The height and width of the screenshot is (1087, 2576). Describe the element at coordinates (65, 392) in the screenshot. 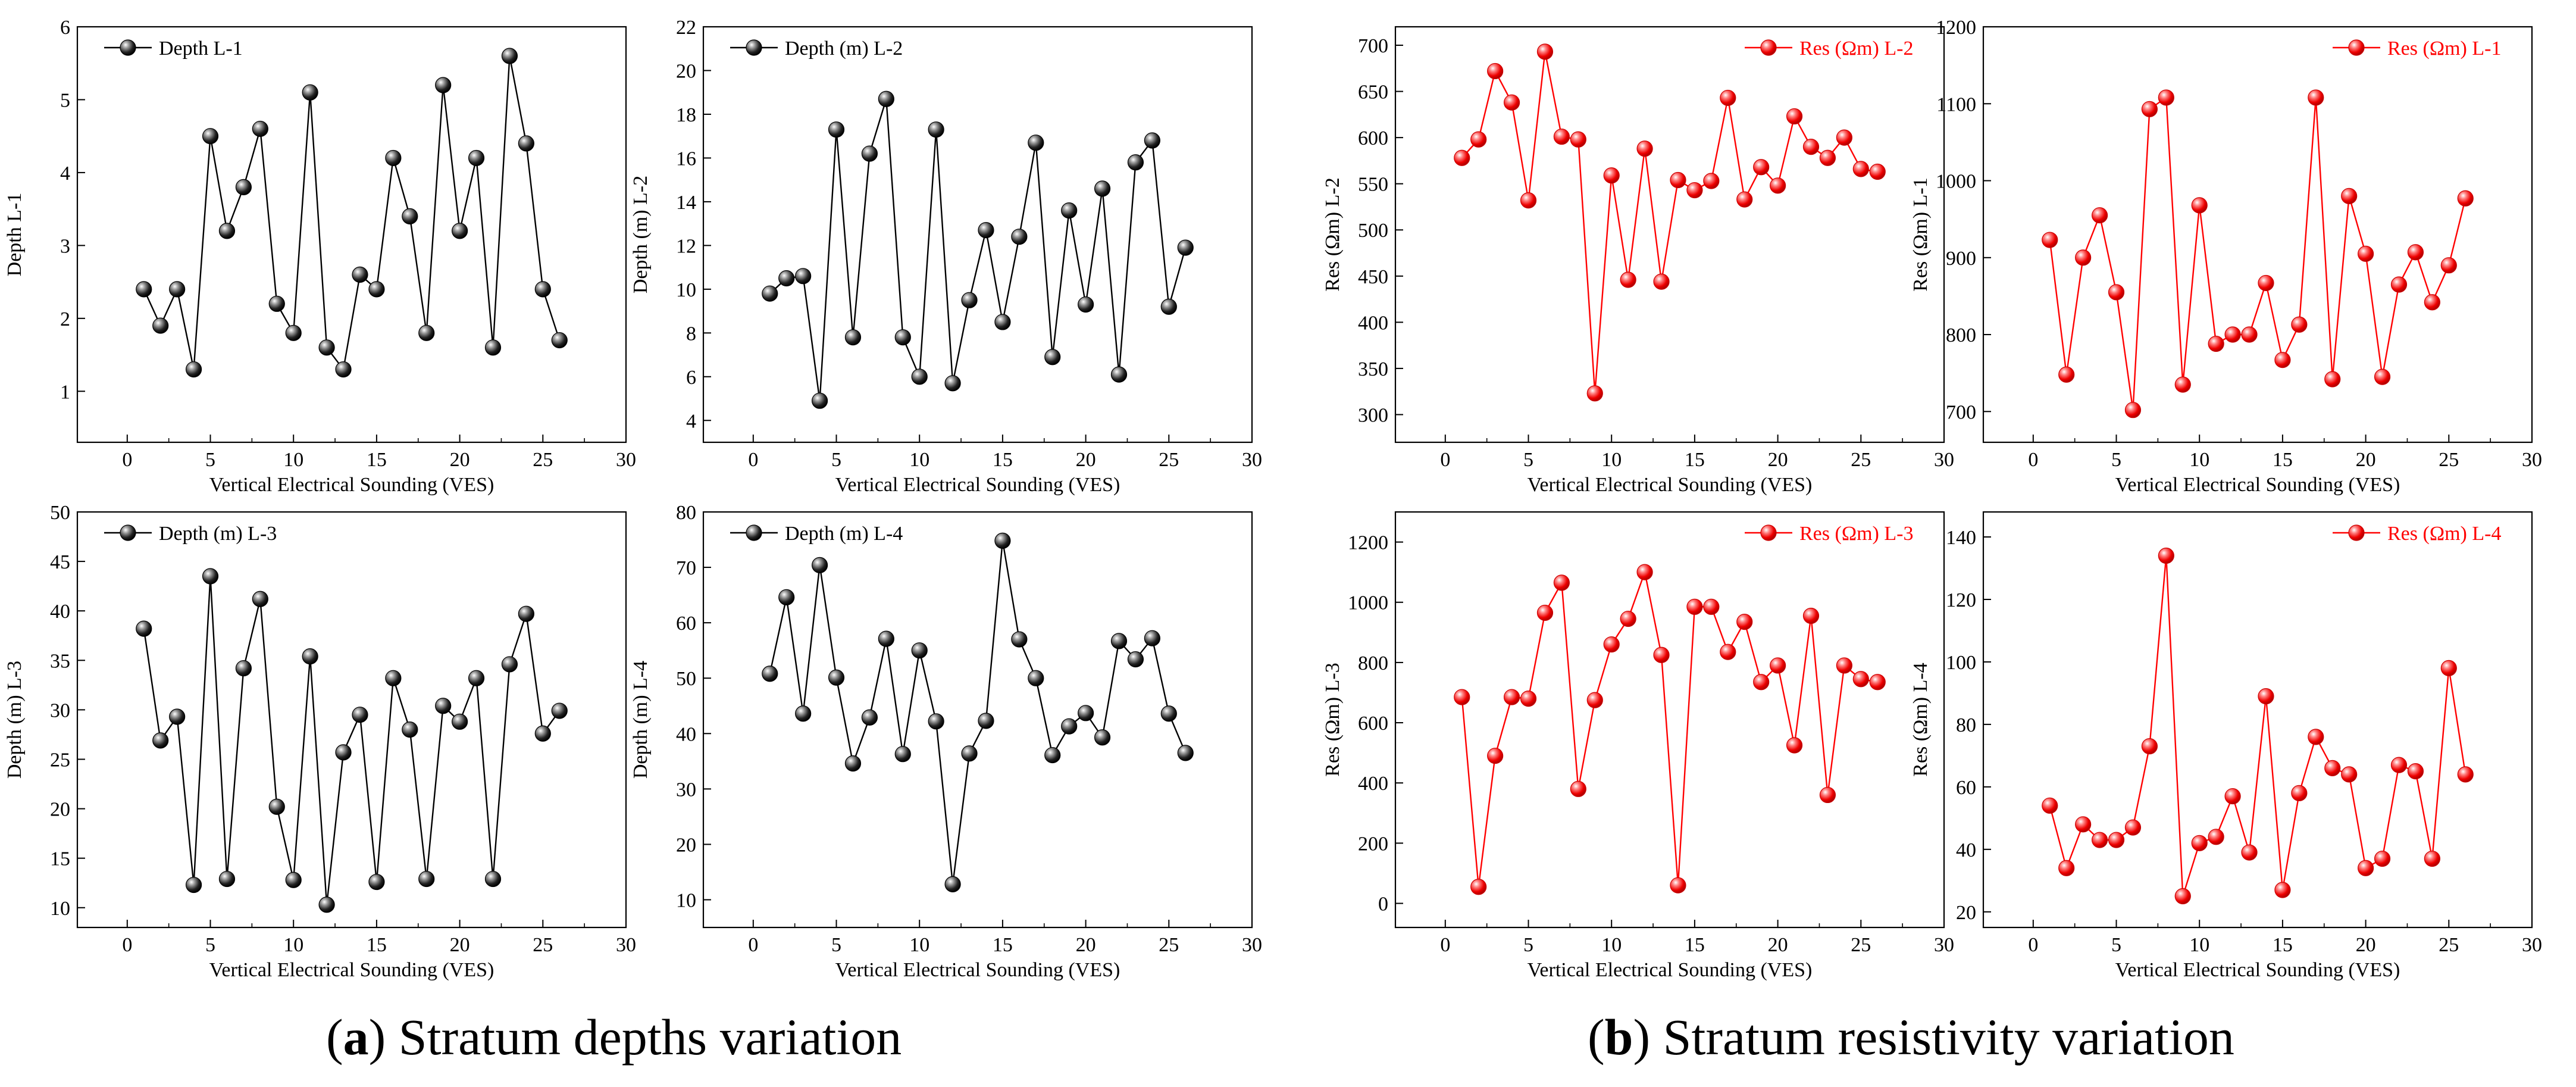

I see `depth-l1-ytick-label: 1` at that location.